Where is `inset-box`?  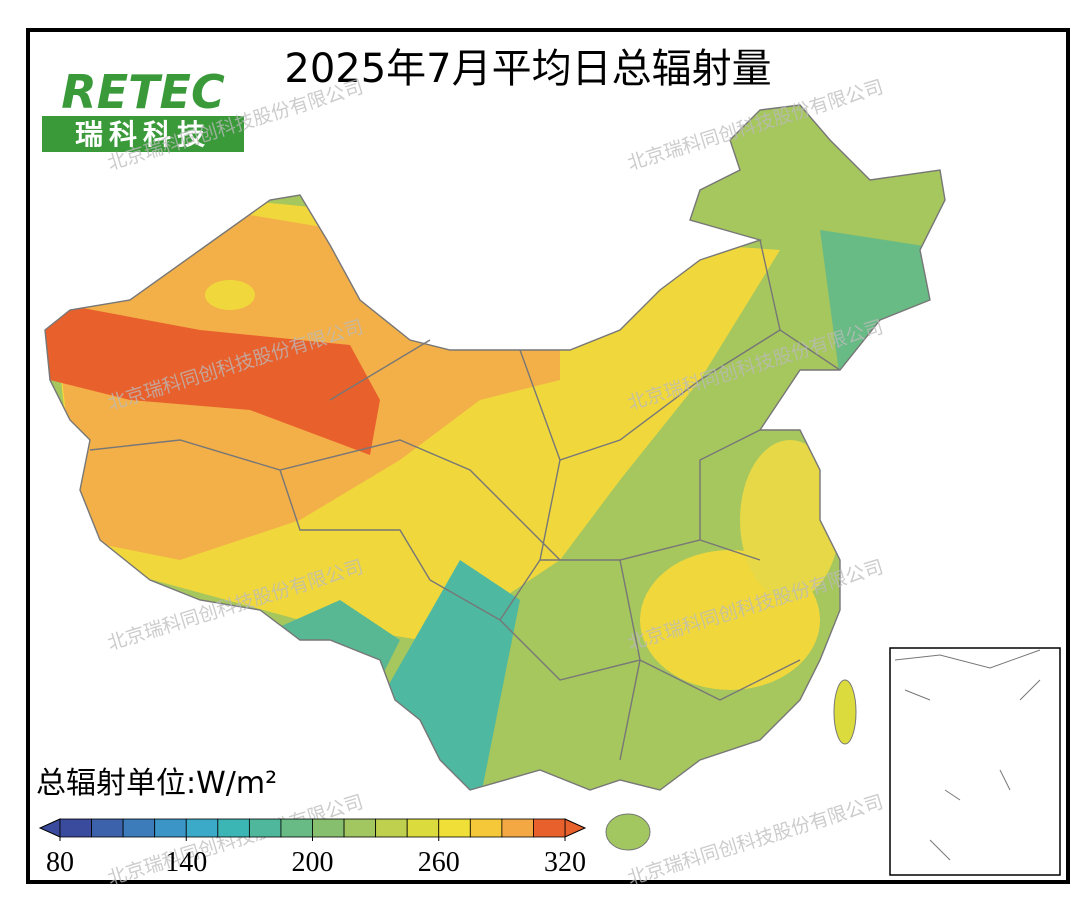 inset-box is located at coordinates (975, 761).